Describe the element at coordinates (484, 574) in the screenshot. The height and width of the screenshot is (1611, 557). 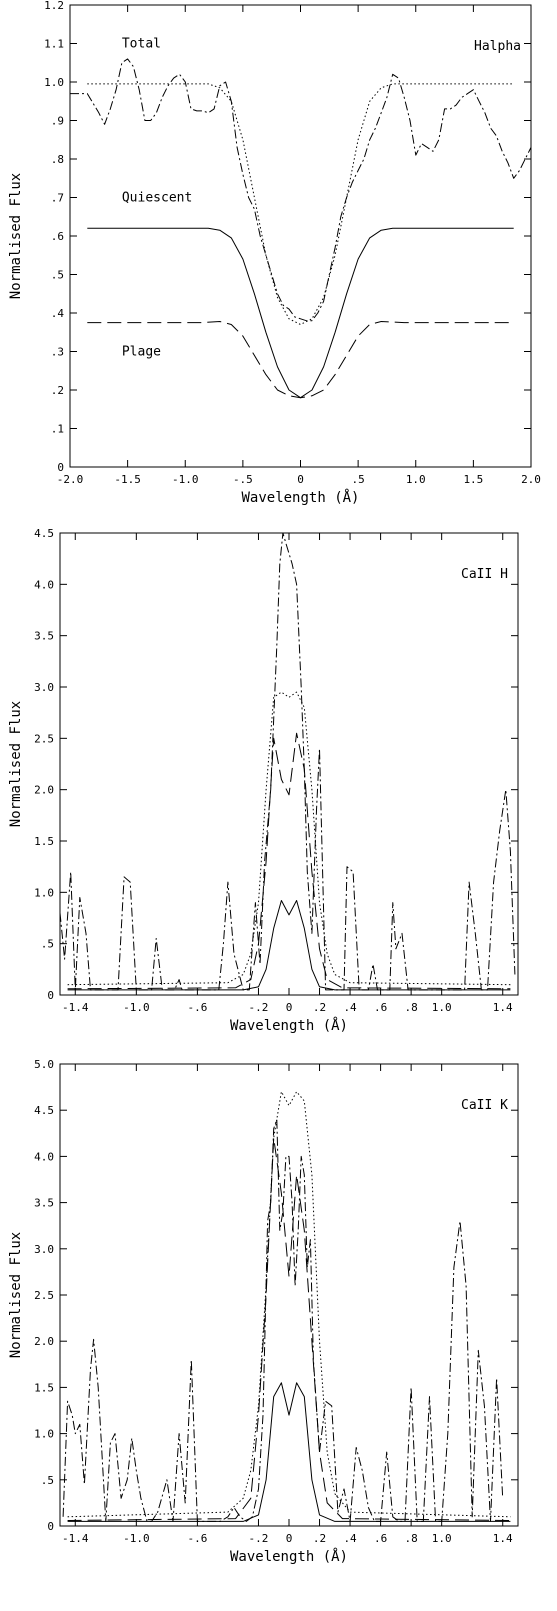
I see `panel-annotation: CaII H` at that location.